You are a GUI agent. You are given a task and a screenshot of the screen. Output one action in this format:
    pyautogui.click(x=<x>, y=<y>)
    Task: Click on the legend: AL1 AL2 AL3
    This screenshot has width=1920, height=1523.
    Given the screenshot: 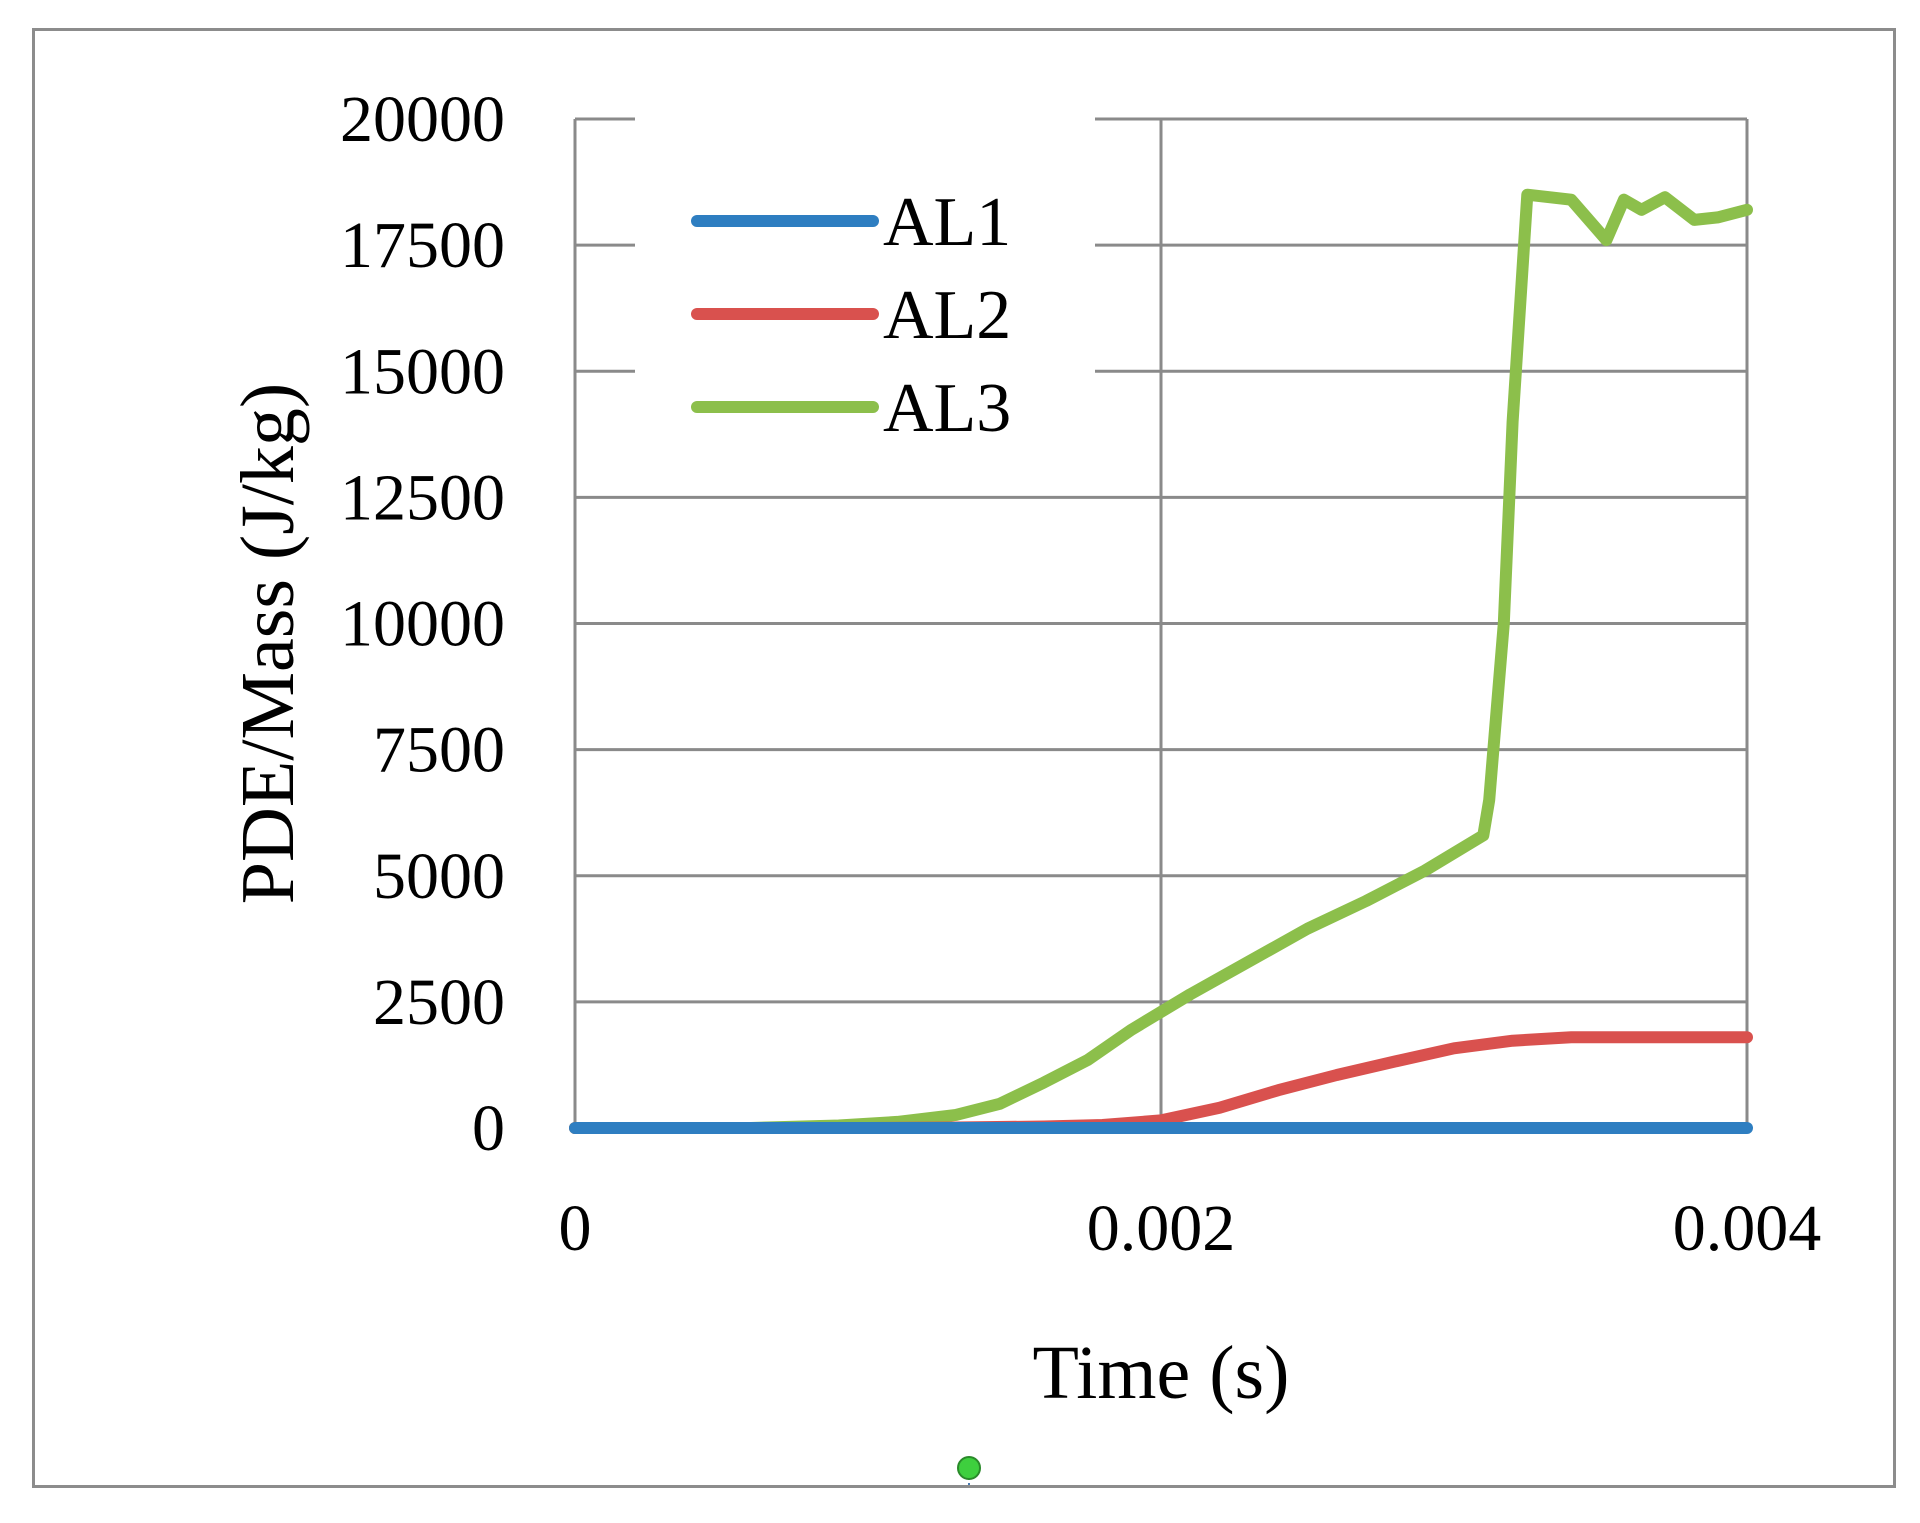 What is the action you would take?
    pyautogui.click(x=865, y=279)
    